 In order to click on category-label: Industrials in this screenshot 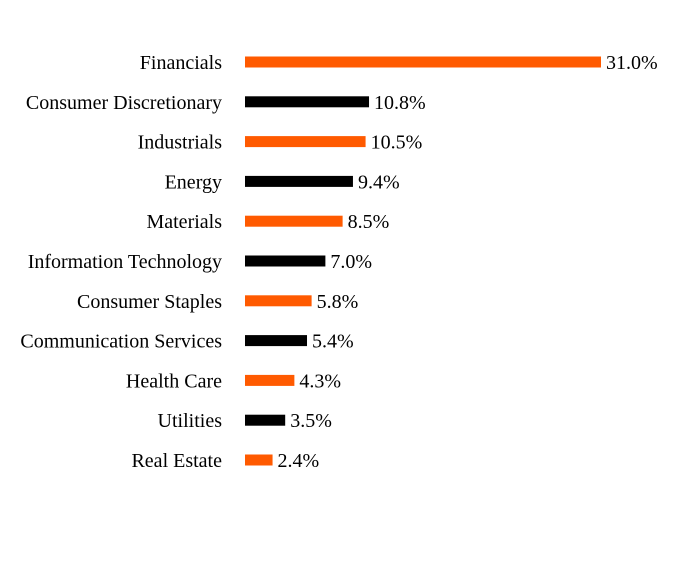, I will do `click(180, 143)`.